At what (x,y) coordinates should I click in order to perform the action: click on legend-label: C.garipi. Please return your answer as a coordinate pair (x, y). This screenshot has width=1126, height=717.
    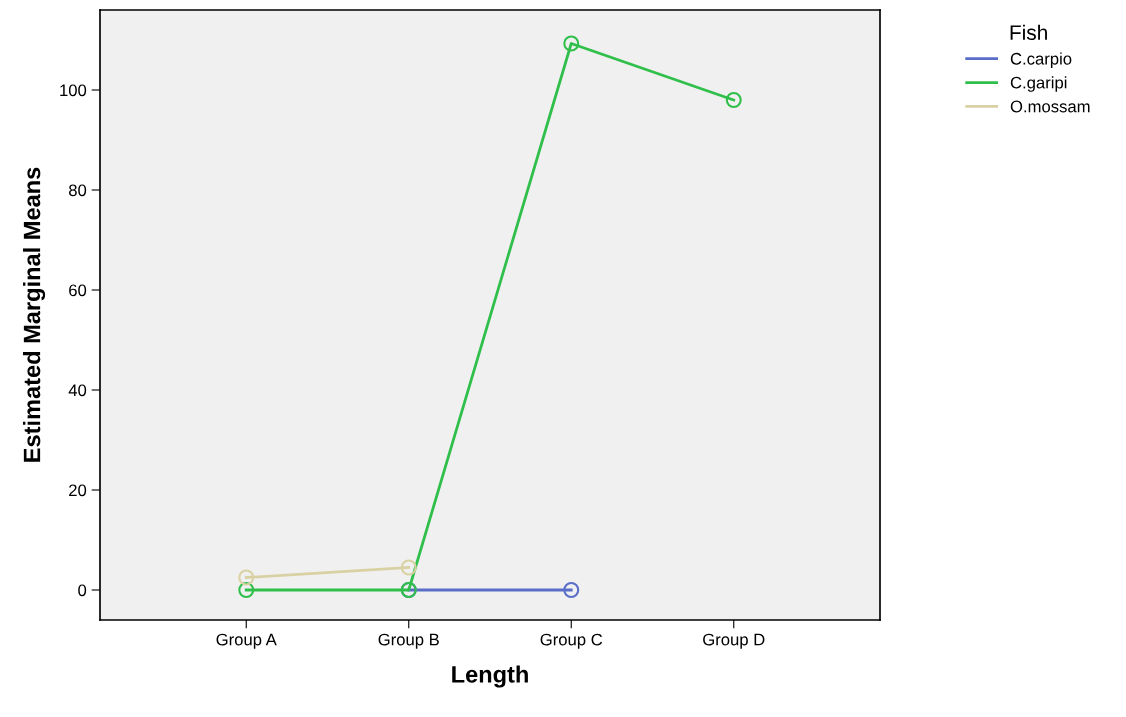
    Looking at the image, I should click on (1038, 84).